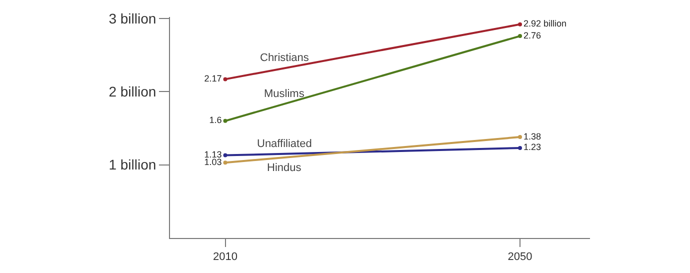 This screenshot has width=690, height=273. I want to click on data-label: 1.38, so click(533, 136).